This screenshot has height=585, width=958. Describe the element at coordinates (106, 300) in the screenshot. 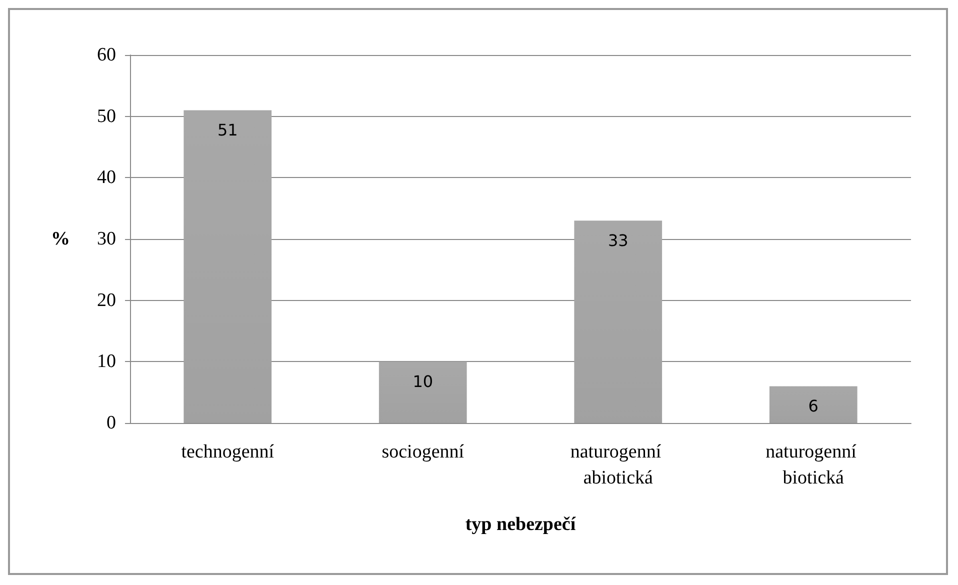

I see `y-tick-label: 20` at that location.